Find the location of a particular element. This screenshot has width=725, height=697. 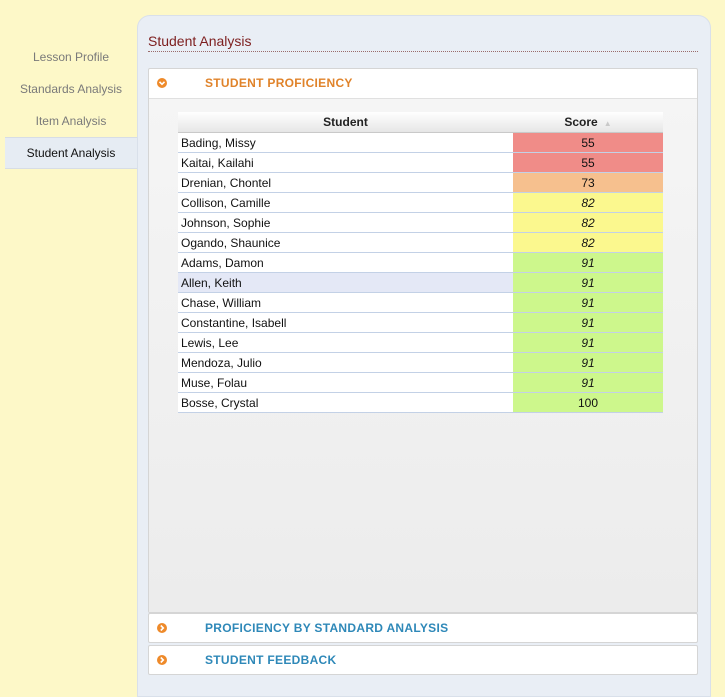

column-header-student: Student is located at coordinates (345, 122).